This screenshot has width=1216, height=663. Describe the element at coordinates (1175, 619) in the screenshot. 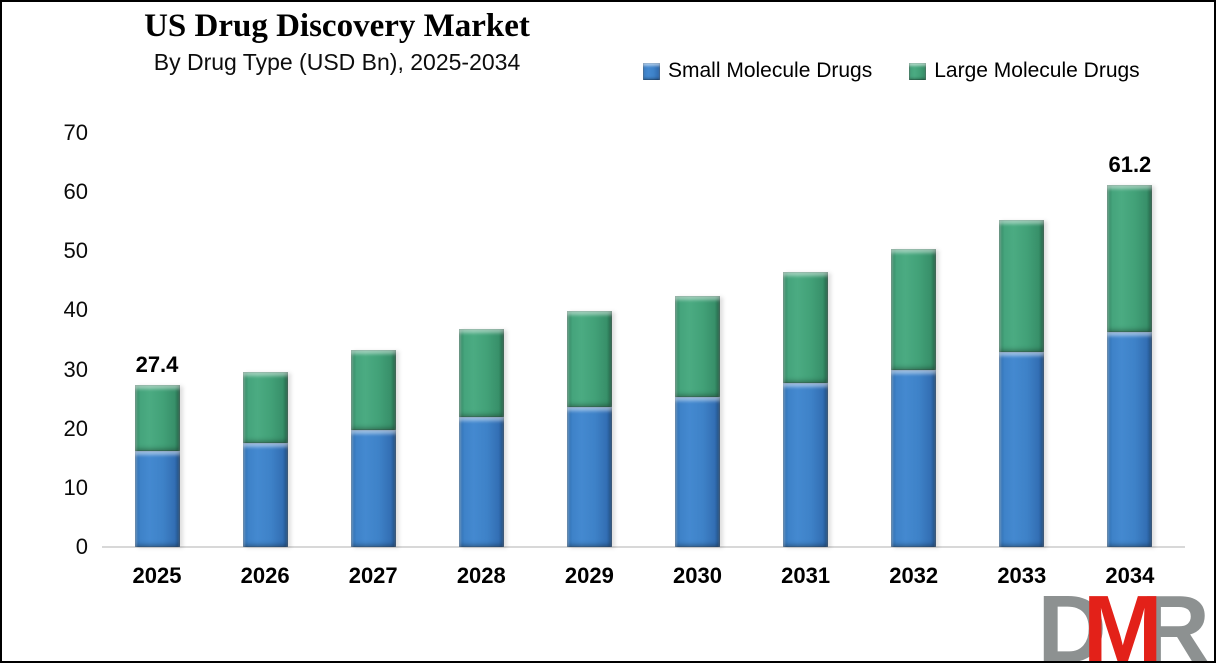

I see `logo-letter-r: R` at that location.